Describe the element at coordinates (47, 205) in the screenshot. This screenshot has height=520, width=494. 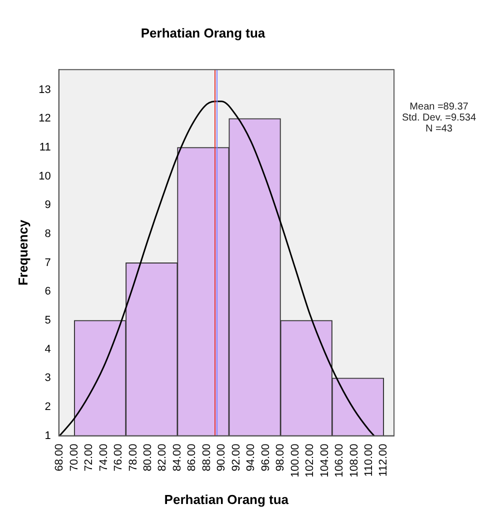
I see `y-tick-label: 9` at that location.